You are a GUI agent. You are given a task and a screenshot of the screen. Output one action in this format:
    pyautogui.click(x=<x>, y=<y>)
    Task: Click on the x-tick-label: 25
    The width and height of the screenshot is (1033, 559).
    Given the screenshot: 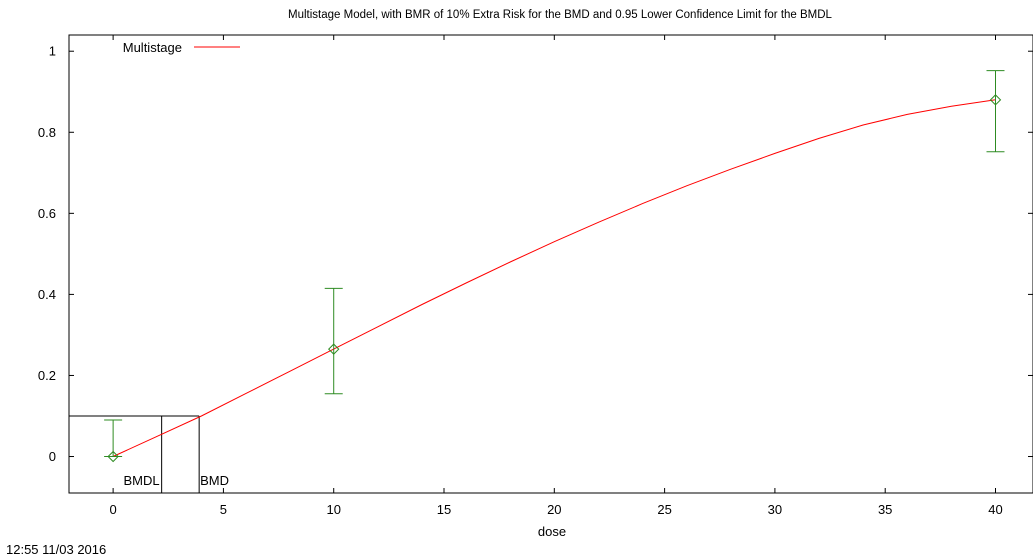 What is the action you would take?
    pyautogui.click(x=664, y=509)
    